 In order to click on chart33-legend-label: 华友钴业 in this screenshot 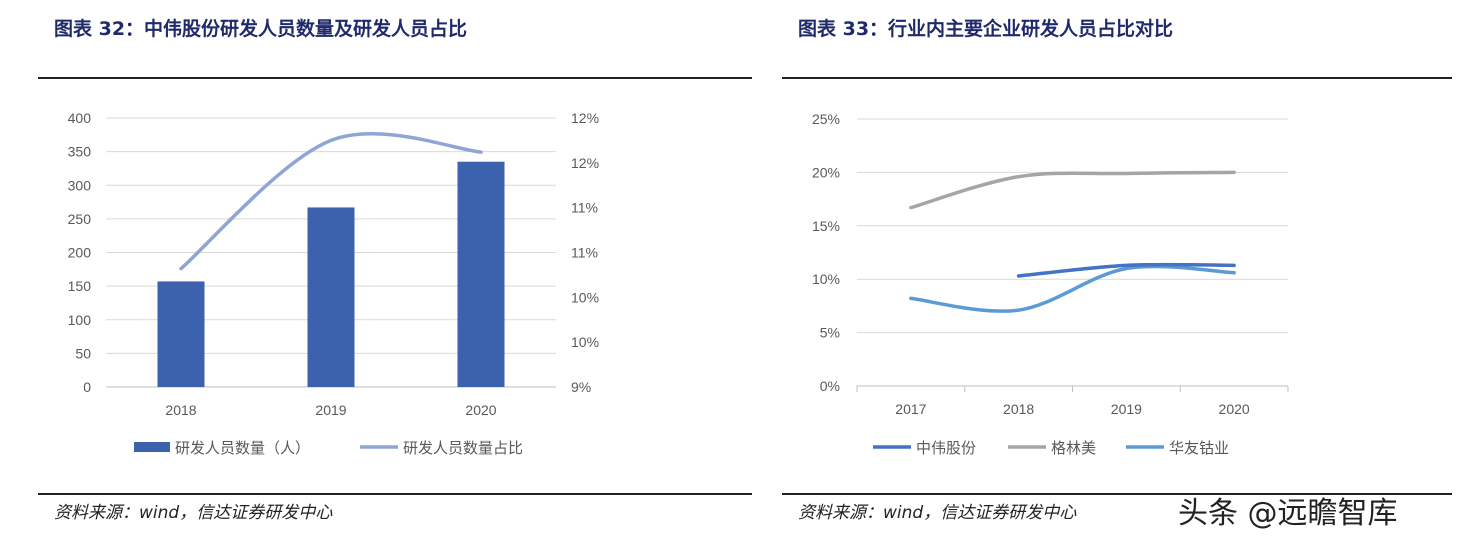, I will do `click(1199, 448)`.